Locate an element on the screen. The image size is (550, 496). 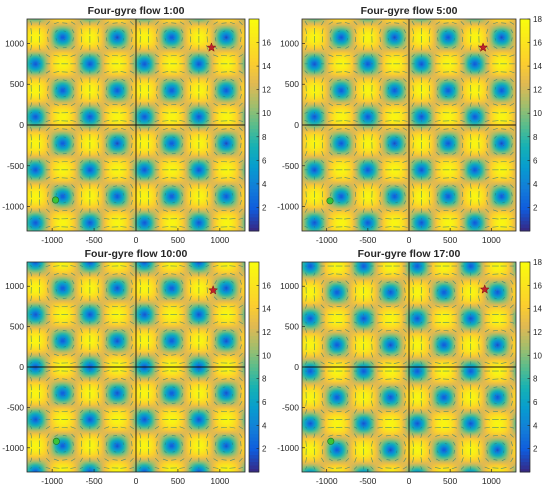
colorbar-tick-label: 6 is located at coordinates (264, 160).